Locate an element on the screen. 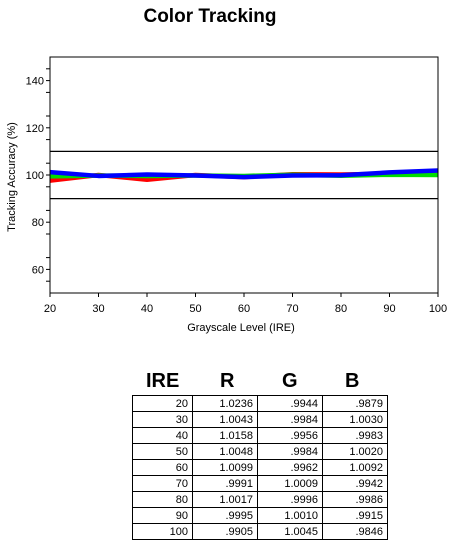  table-cell: .9962 is located at coordinates (290, 467).